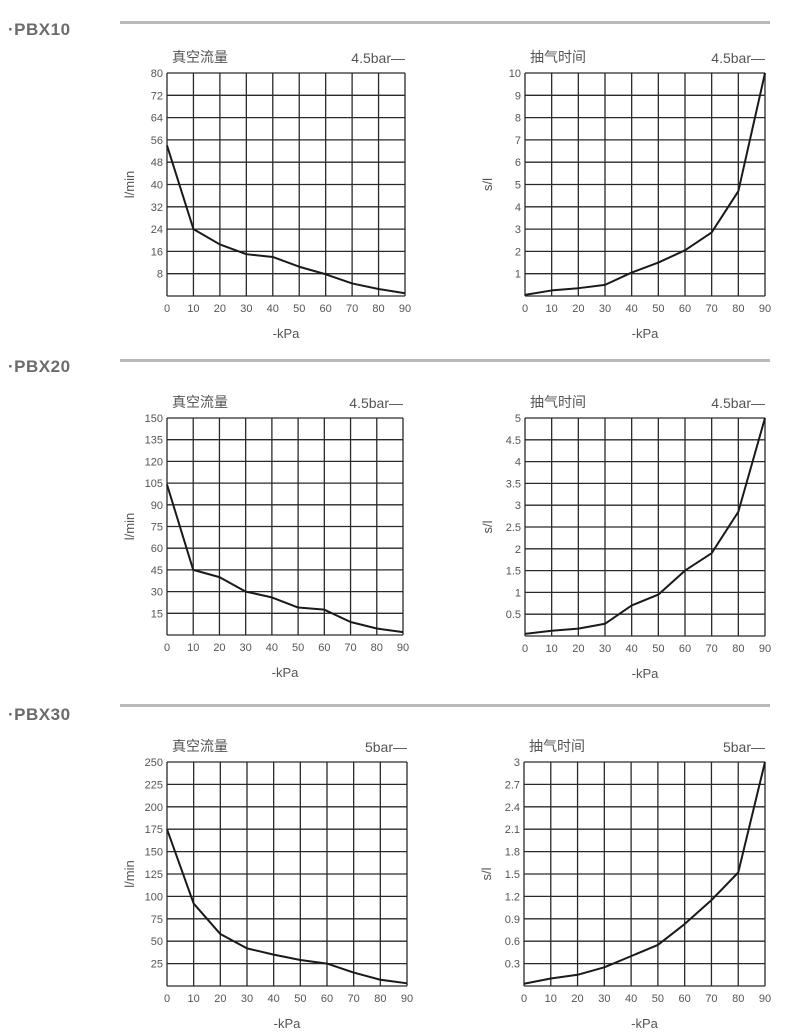 The image size is (790, 1035). What do you see at coordinates (154, 419) in the screenshot?
I see `y-tick-label: 150` at bounding box center [154, 419].